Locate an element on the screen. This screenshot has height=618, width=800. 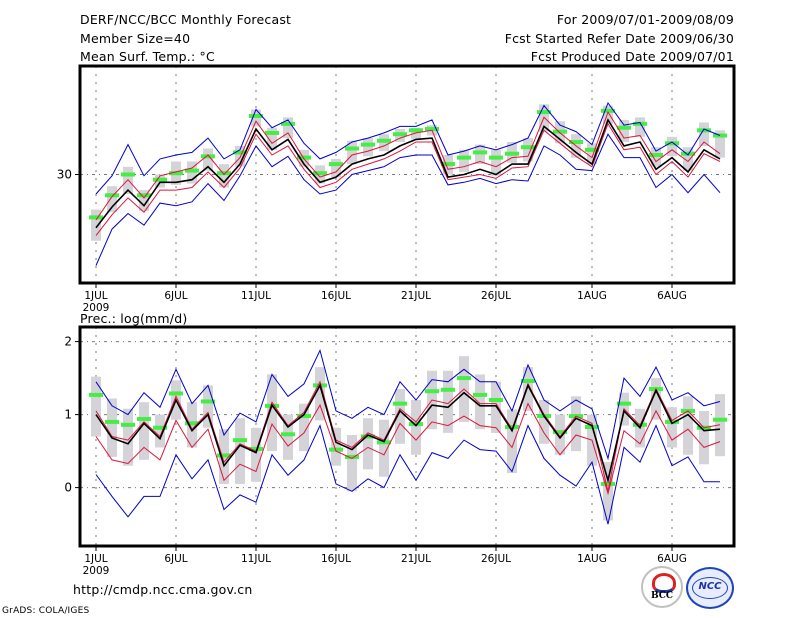
temp-y-tick-label: 30 is located at coordinates (64, 175).